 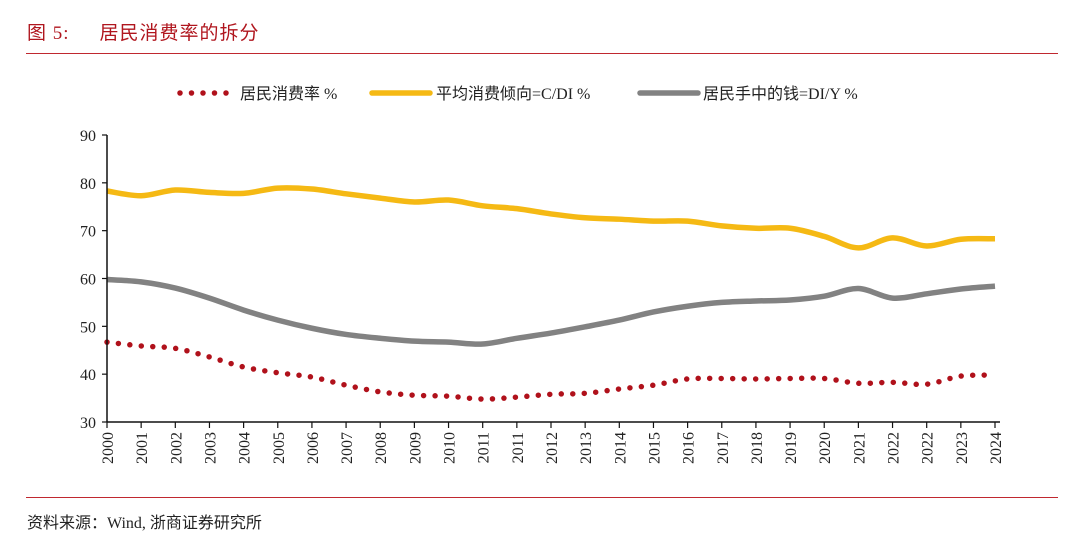 I want to click on series-line-dotted, so click(x=551, y=370).